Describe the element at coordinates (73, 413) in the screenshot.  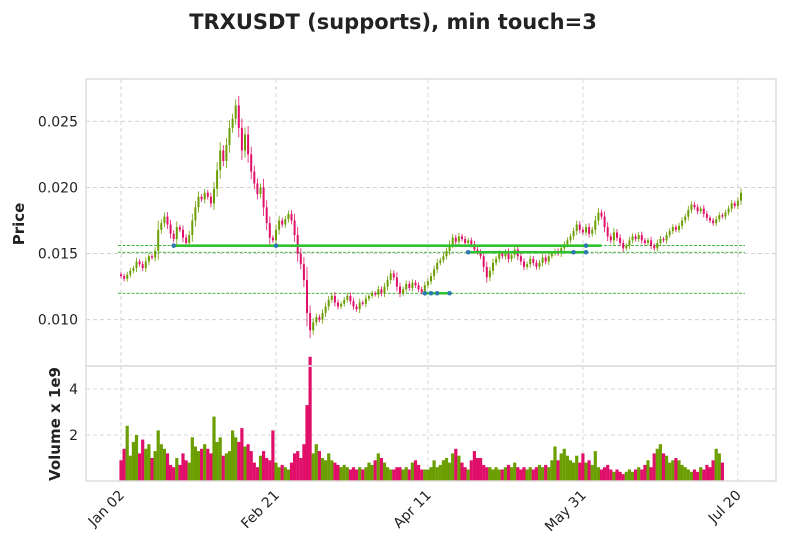
I see `volume-axis-ticks: 24` at that location.